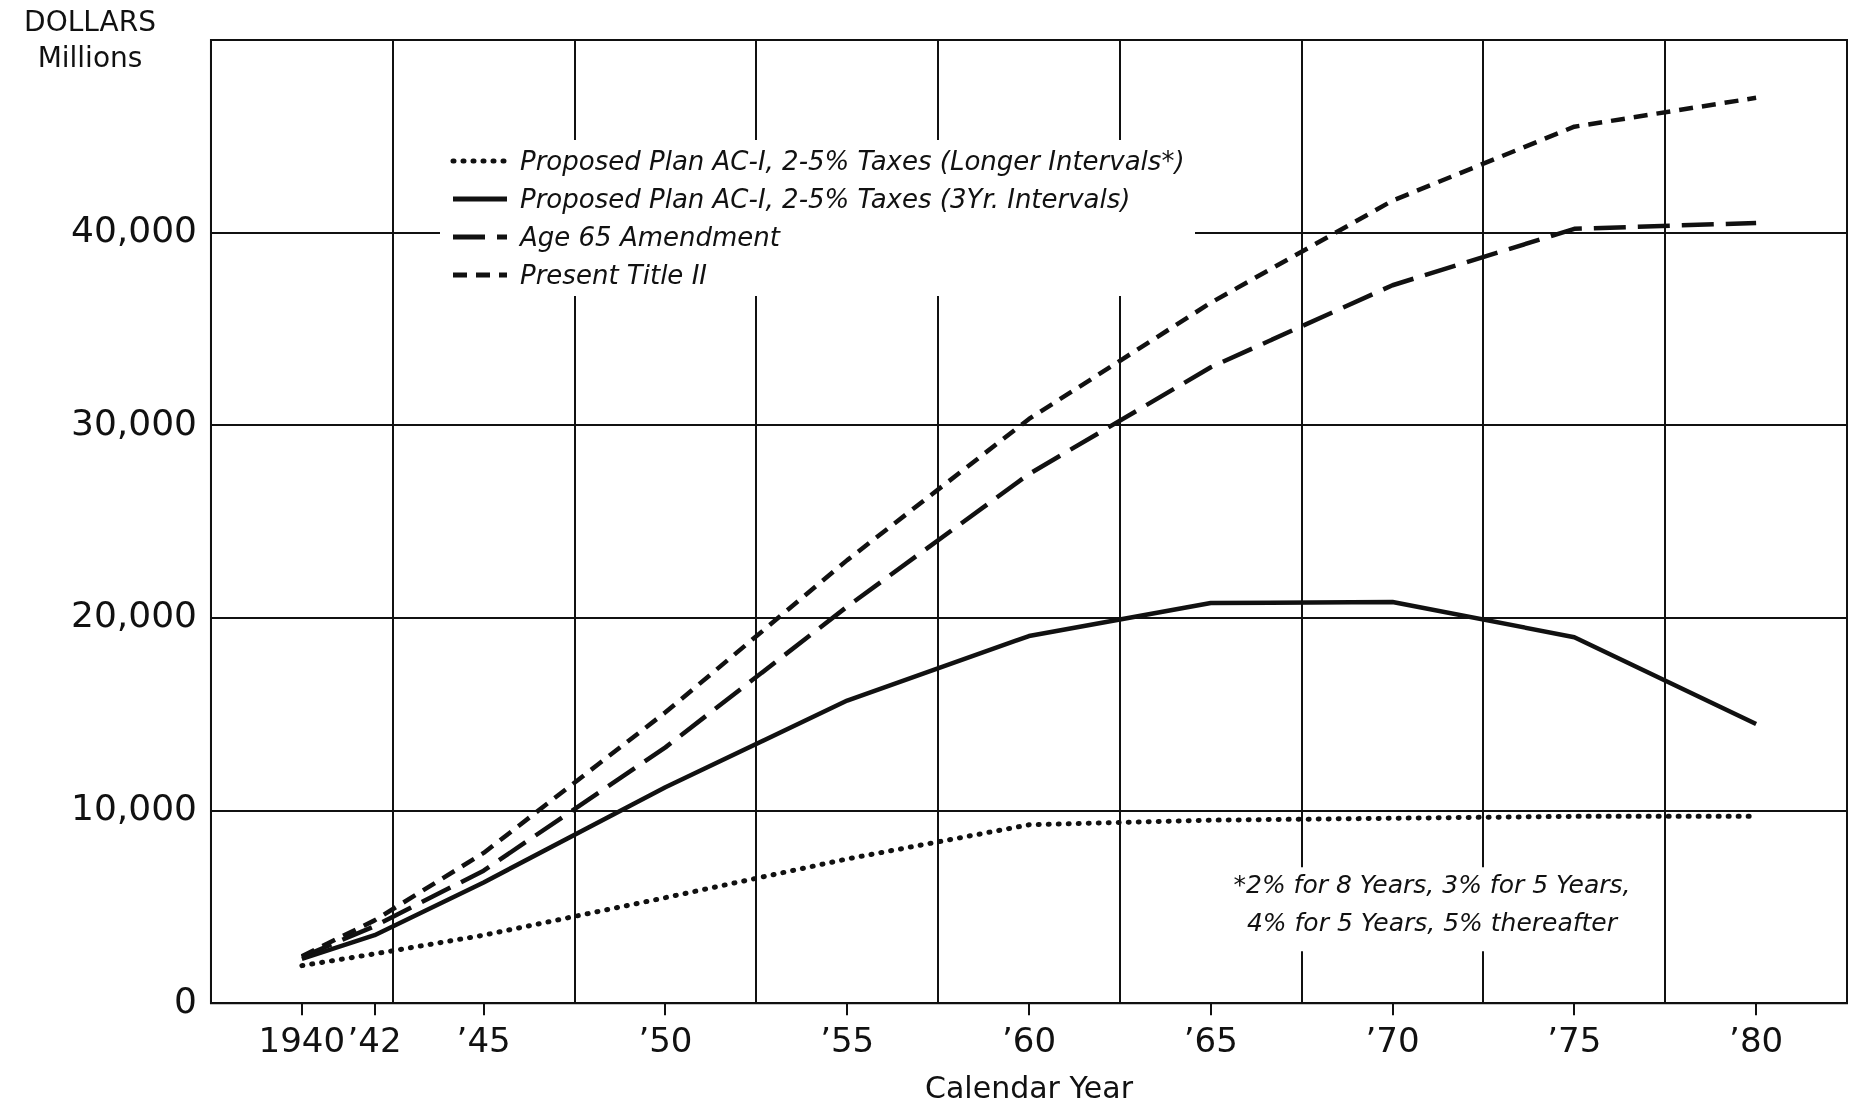  Describe the element at coordinates (1210, 1040) in the screenshot. I see `x-tick-label: ’65` at that location.